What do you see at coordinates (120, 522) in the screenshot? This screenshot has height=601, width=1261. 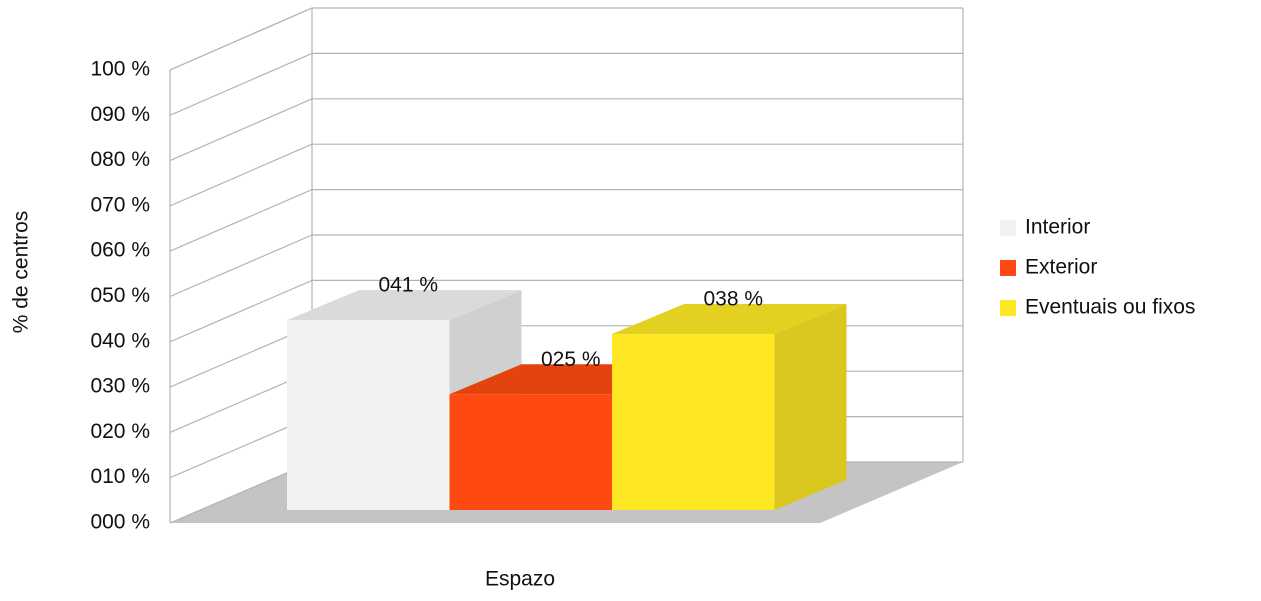 I see `y-tick-label: 000 %` at bounding box center [120, 522].